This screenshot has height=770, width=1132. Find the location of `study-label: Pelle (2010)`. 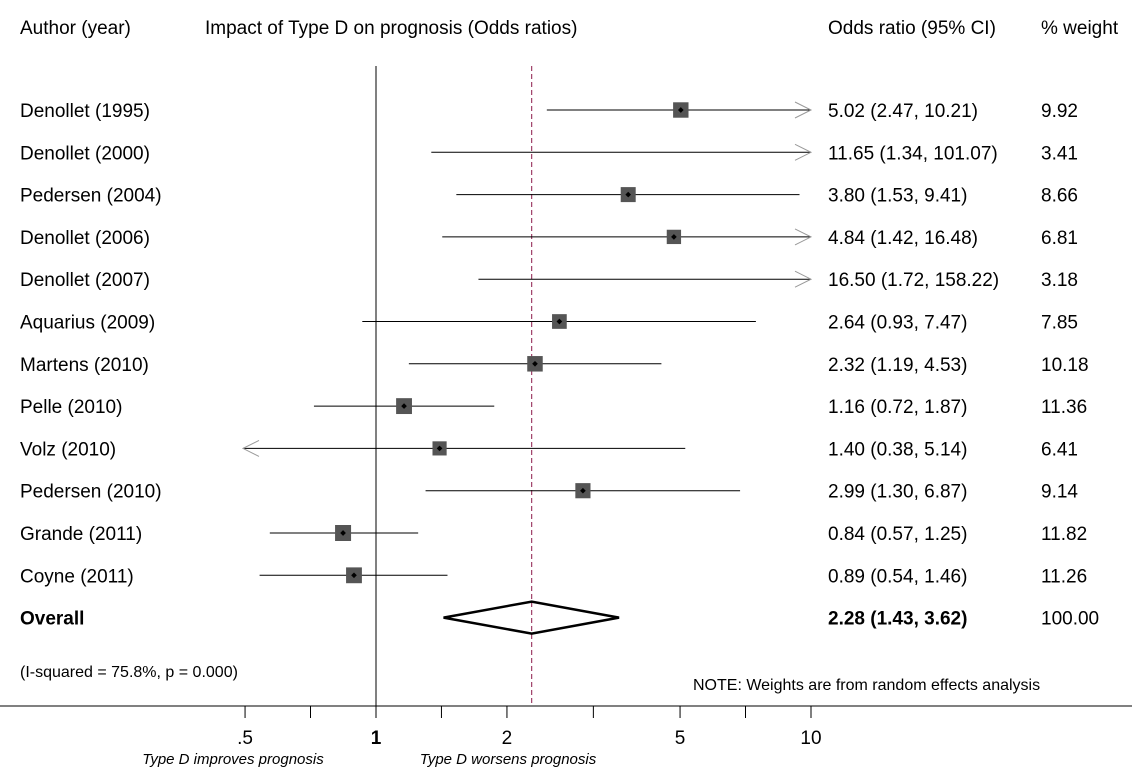

study-label: Pelle (2010) is located at coordinates (71, 407).